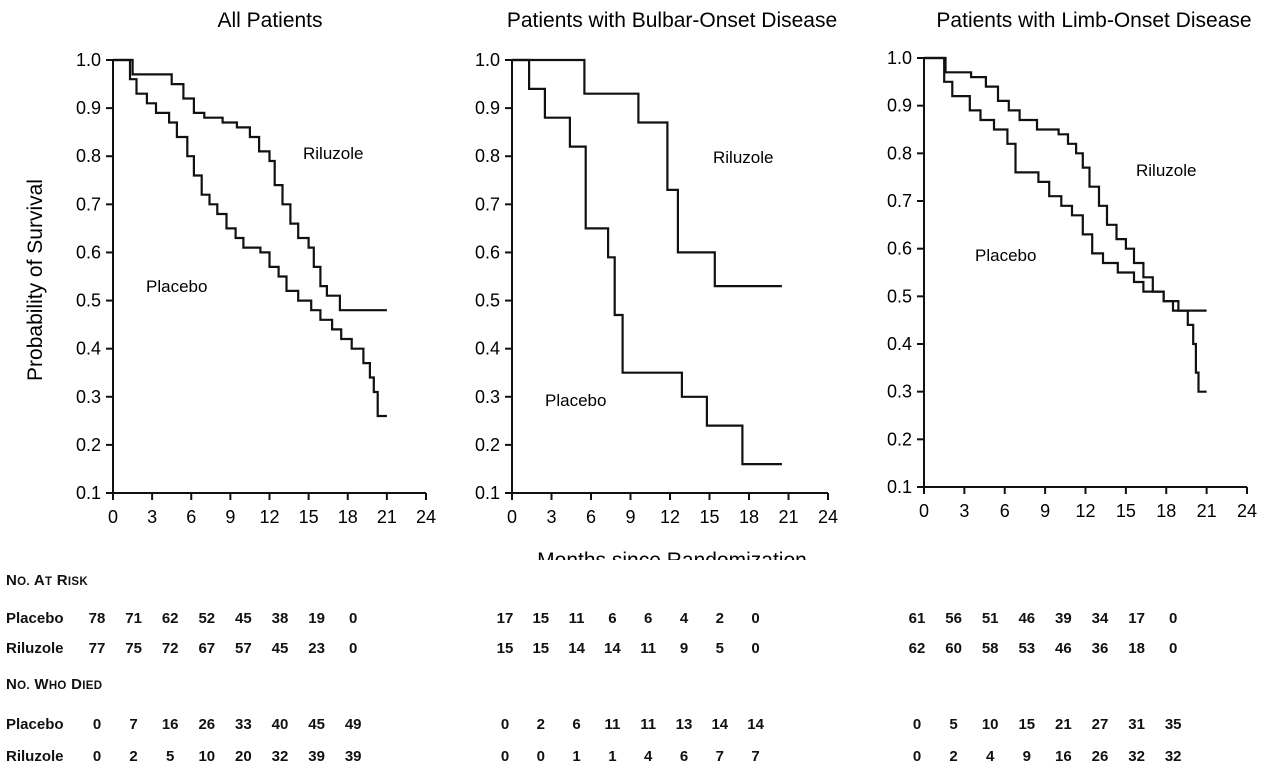 The height and width of the screenshot is (768, 1278). I want to click on panel-title: Patients with Limb-Onset Disease, so click(1093, 20).